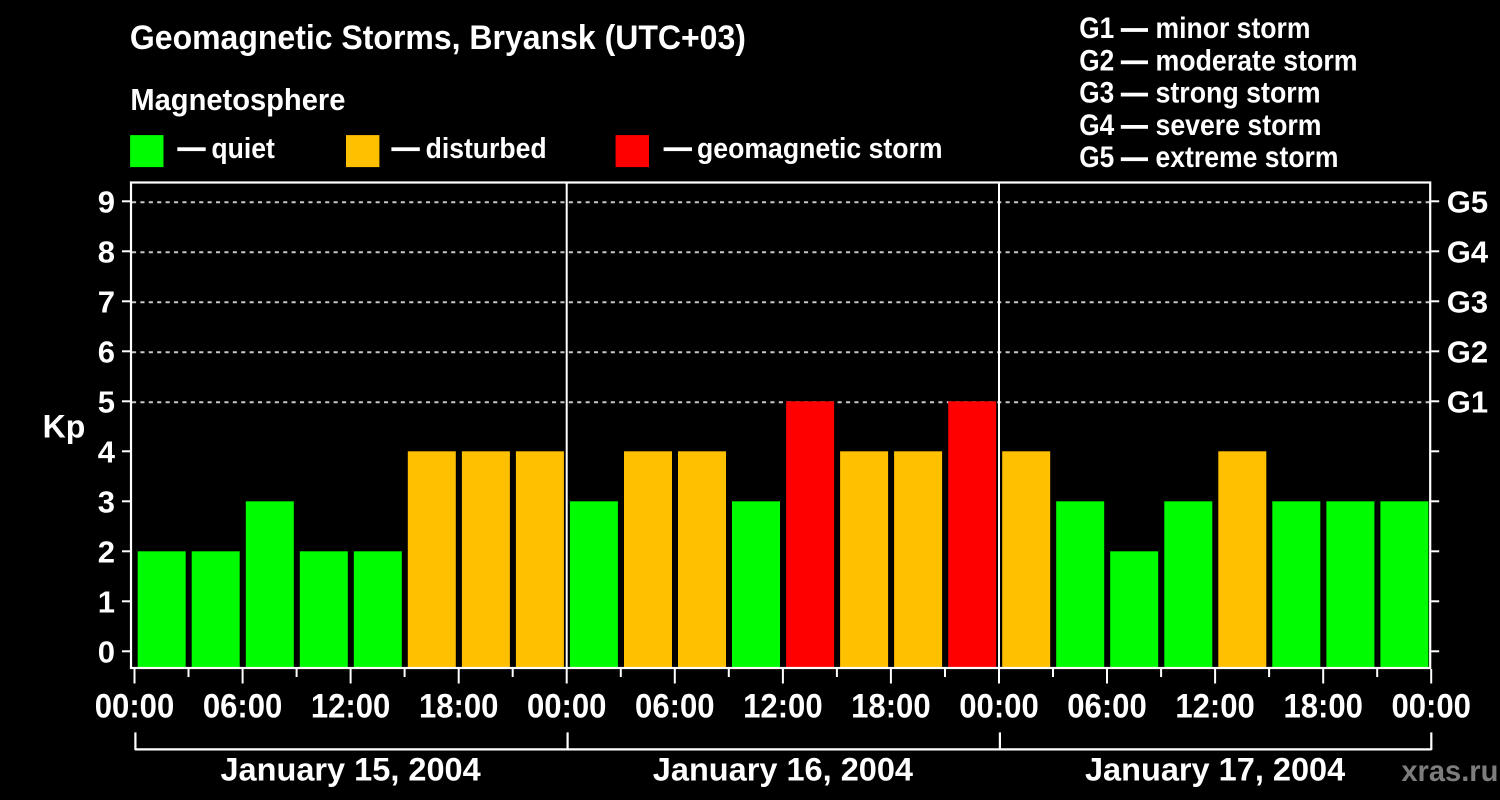 Image resolution: width=1500 pixels, height=800 pixels. I want to click on svg-text: 9, so click(106, 201).